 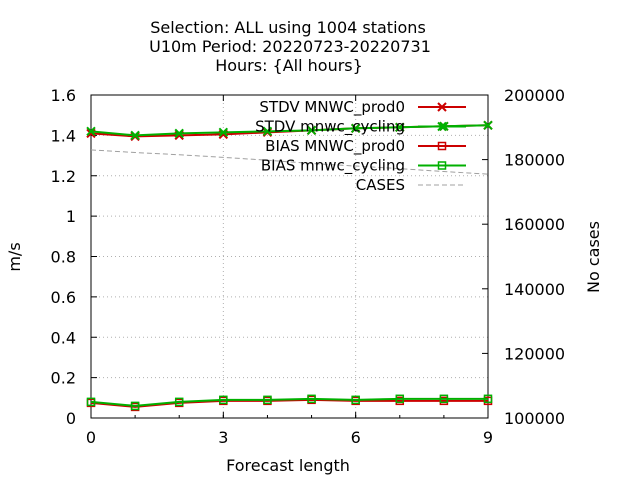 I want to click on y2-tick-label: 160000, so click(x=534, y=224).